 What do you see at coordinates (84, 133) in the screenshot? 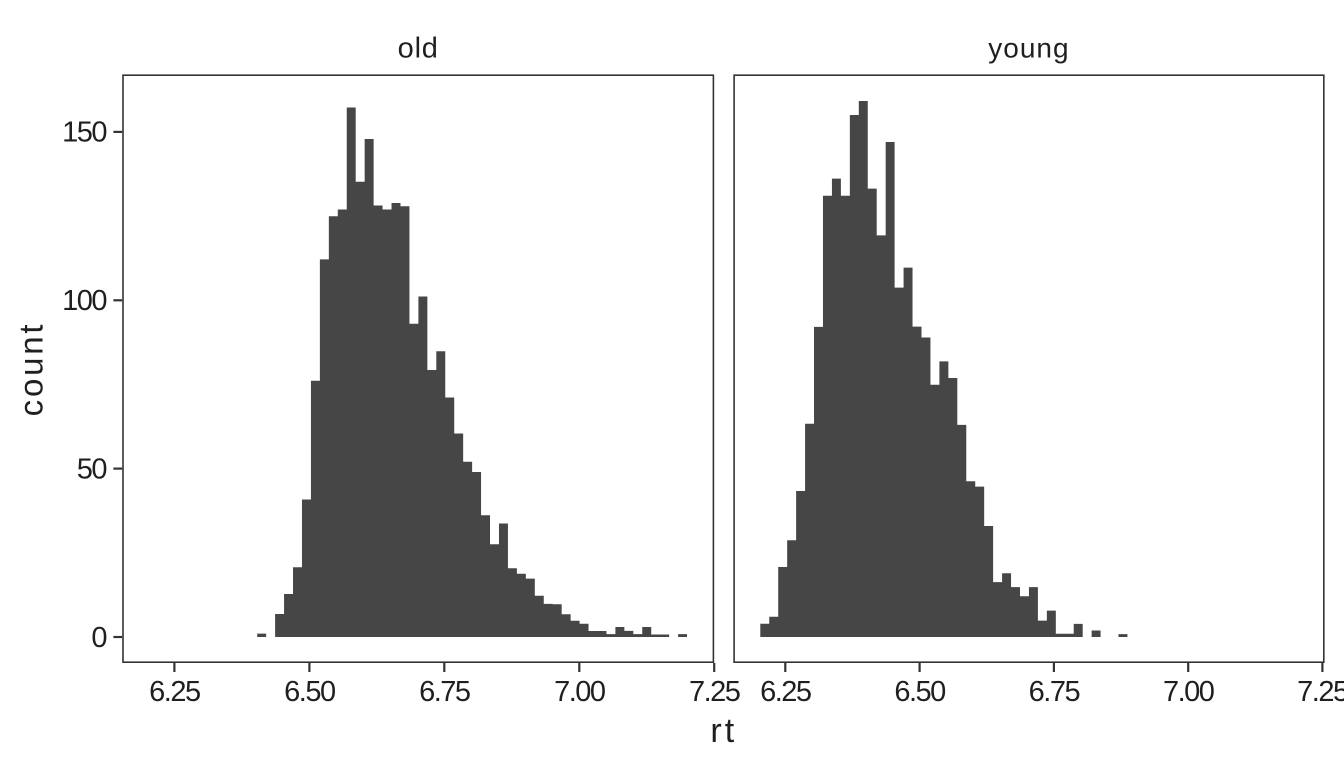
I see `svg-text: 150` at bounding box center [84, 133].